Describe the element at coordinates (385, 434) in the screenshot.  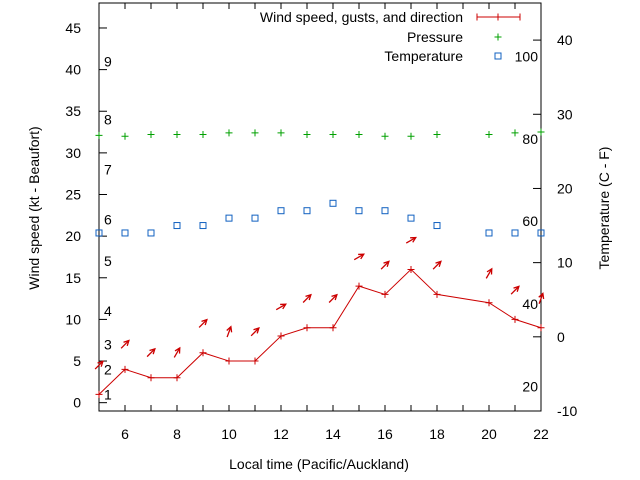
I see `x-tick-label: 16` at that location.